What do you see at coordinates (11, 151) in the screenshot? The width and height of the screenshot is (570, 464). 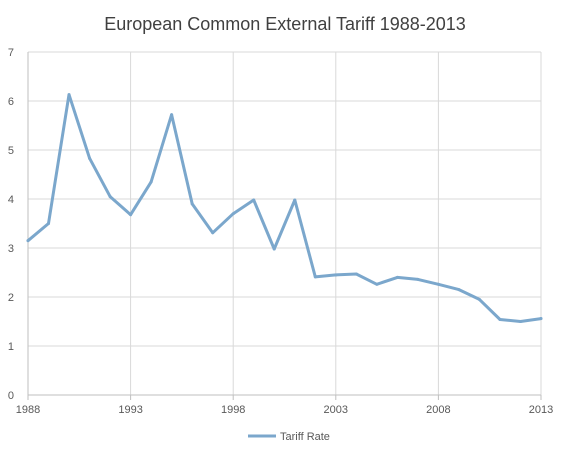 I see `y-tick-label: 5` at bounding box center [11, 151].